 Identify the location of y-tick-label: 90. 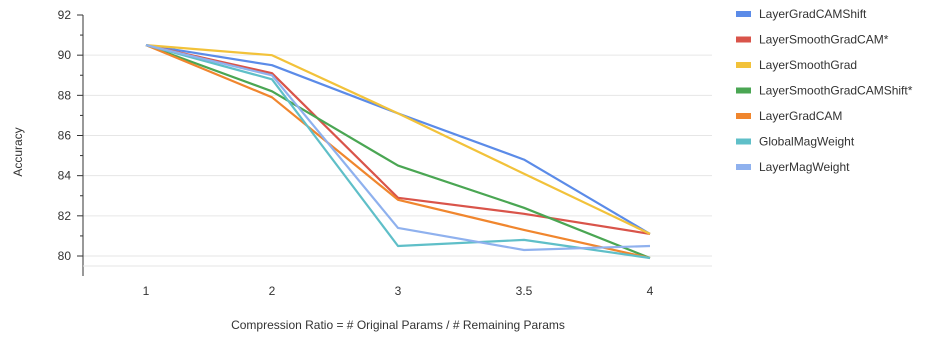
(65, 55).